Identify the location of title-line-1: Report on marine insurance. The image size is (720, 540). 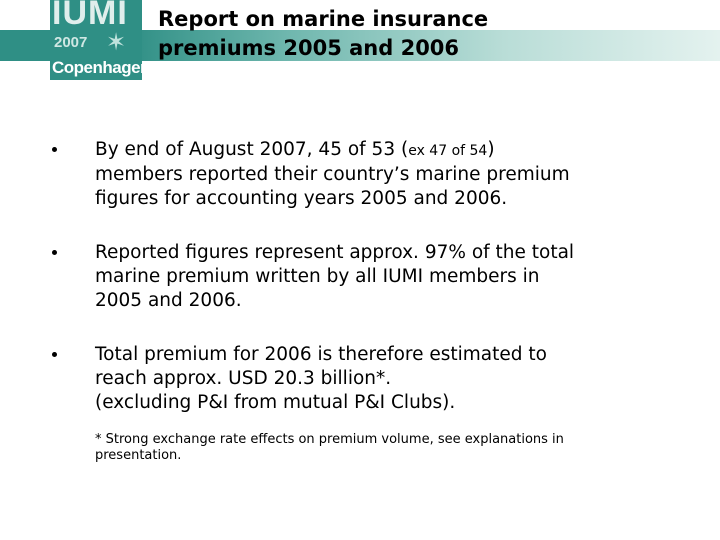
(323, 19).